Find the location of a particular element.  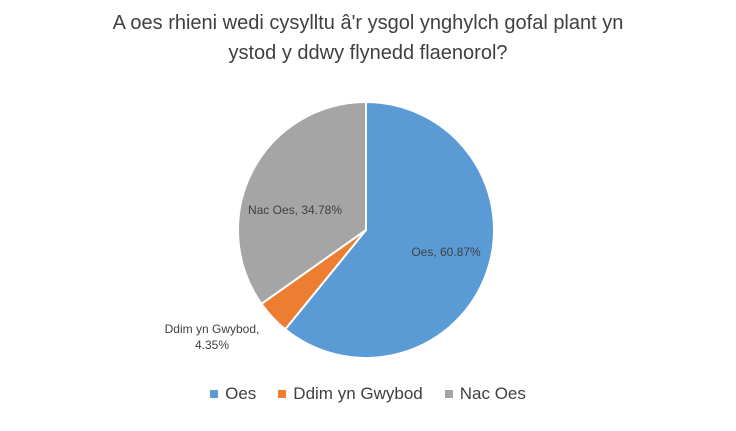

data-label-oes: Oes, 60.87% is located at coordinates (446, 252).